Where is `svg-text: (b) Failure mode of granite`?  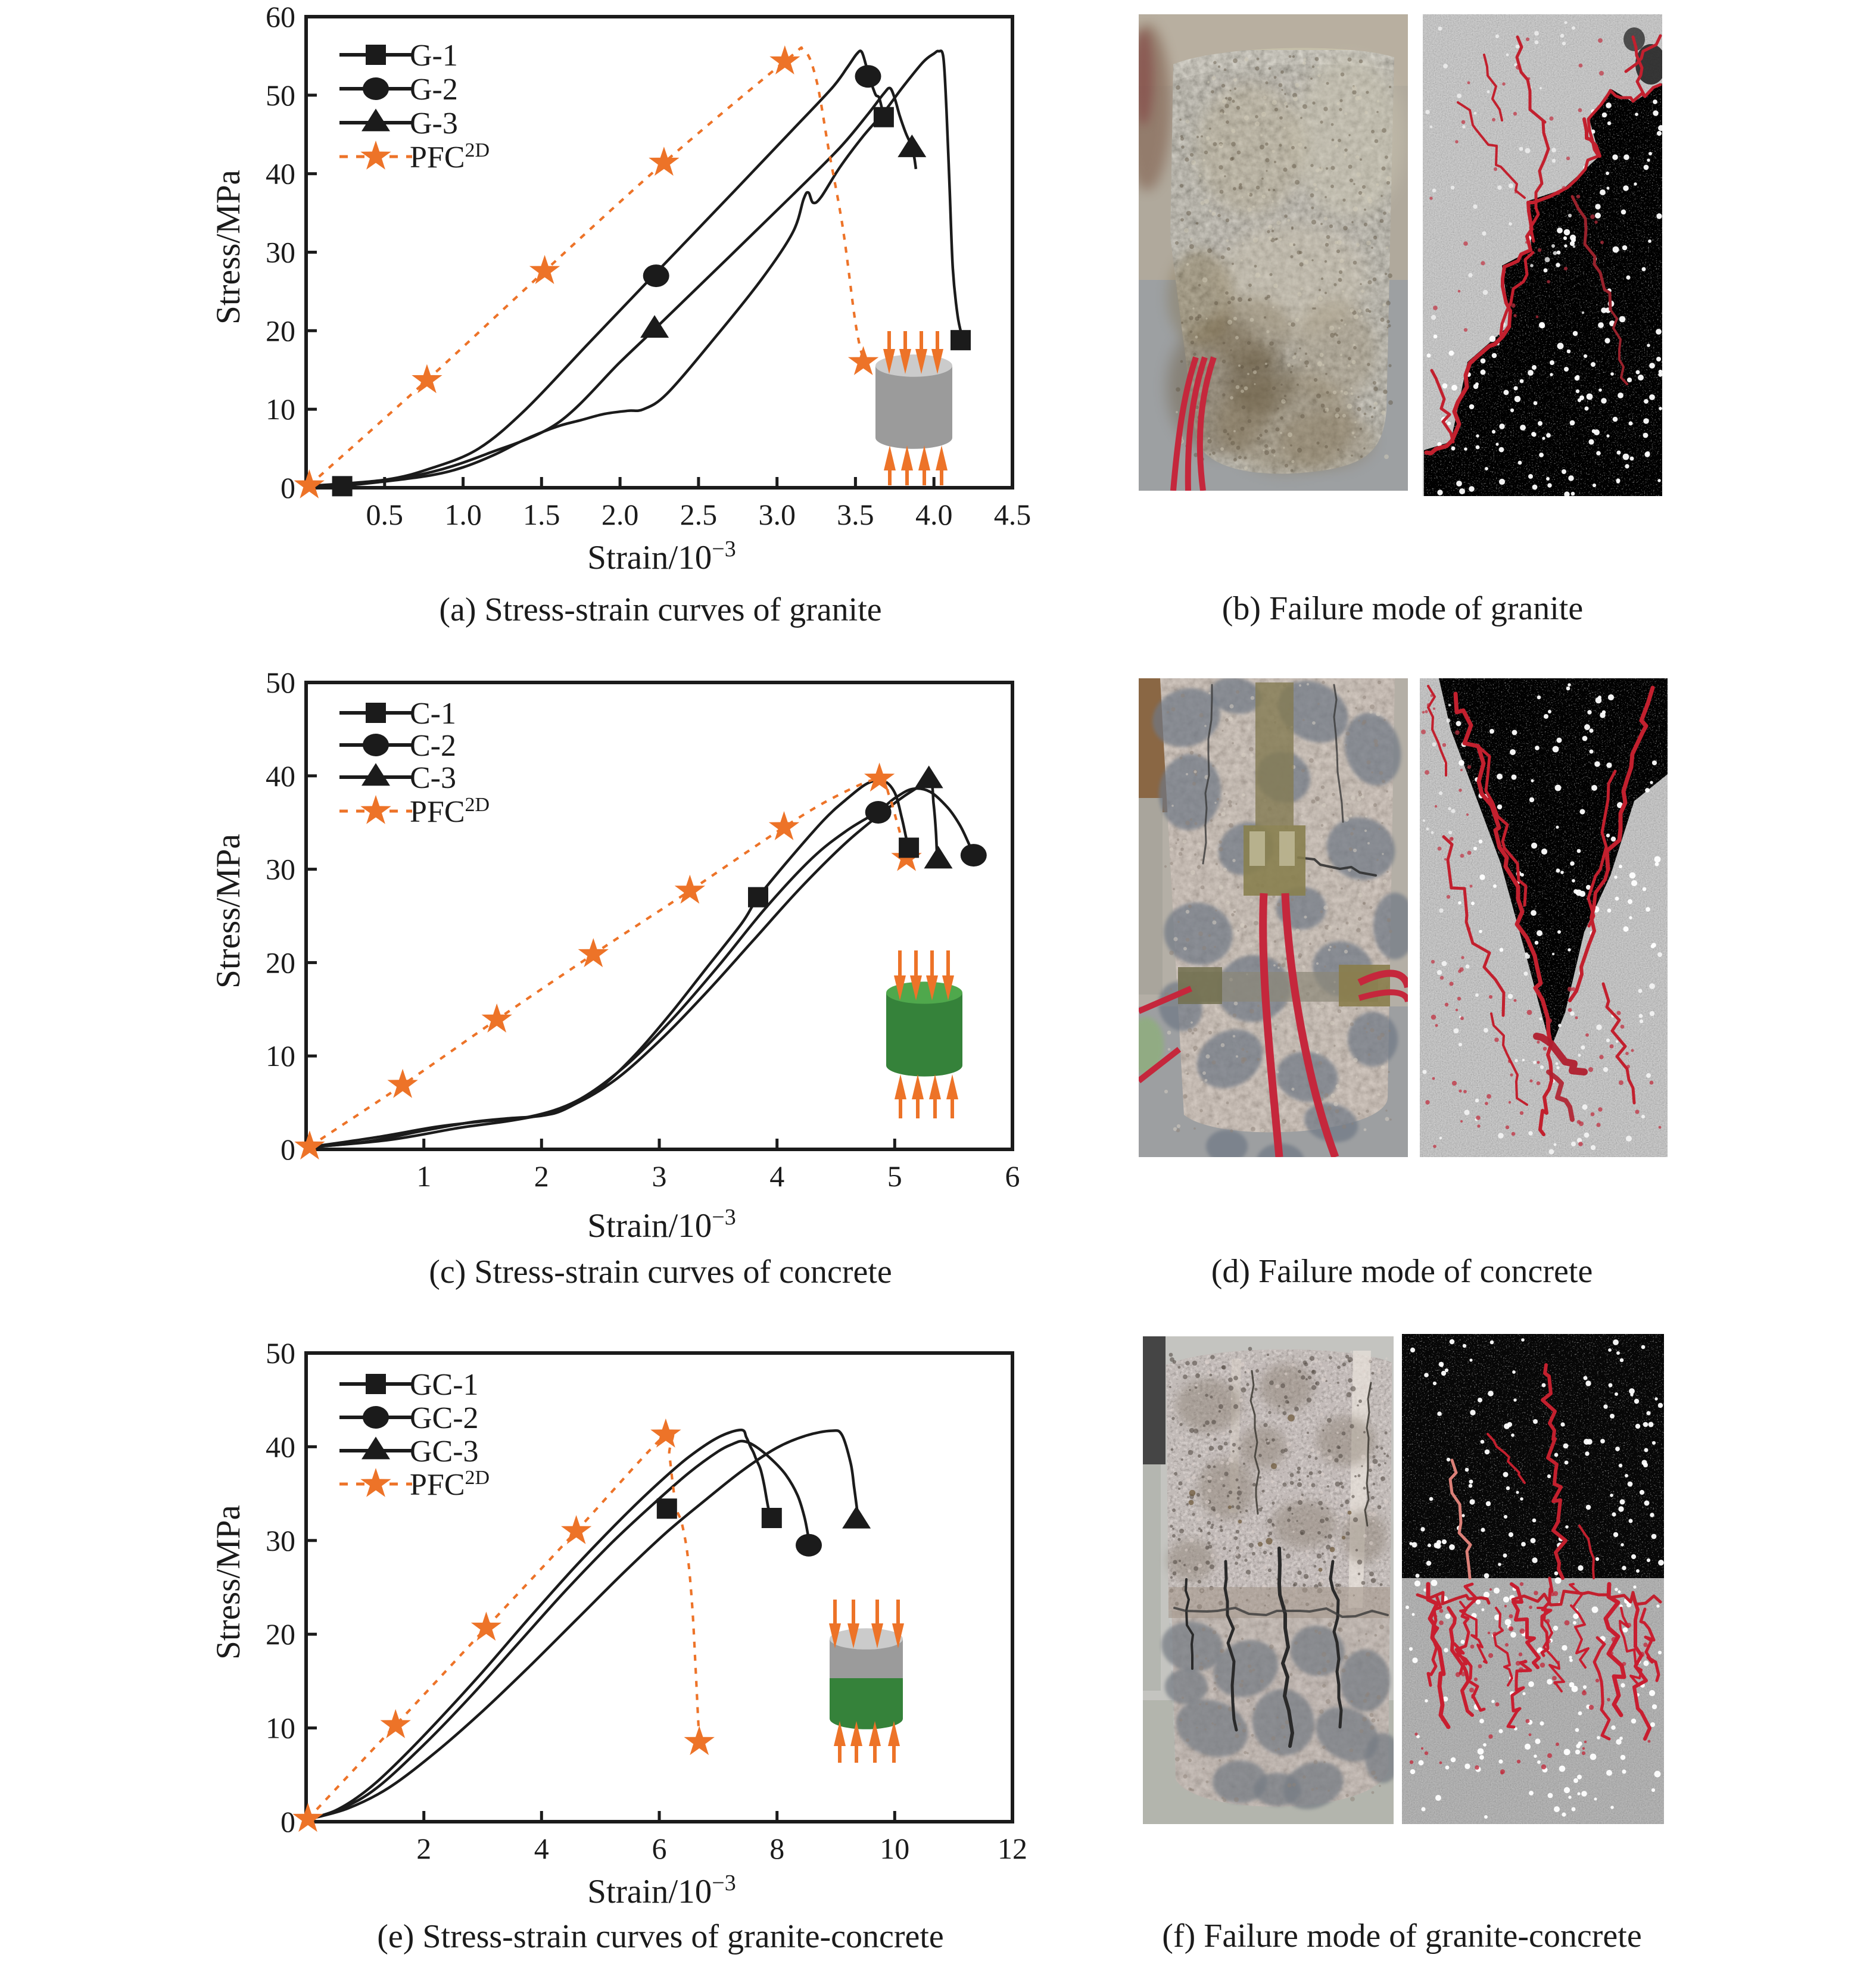
svg-text: (b) Failure mode of granite is located at coordinates (1402, 608).